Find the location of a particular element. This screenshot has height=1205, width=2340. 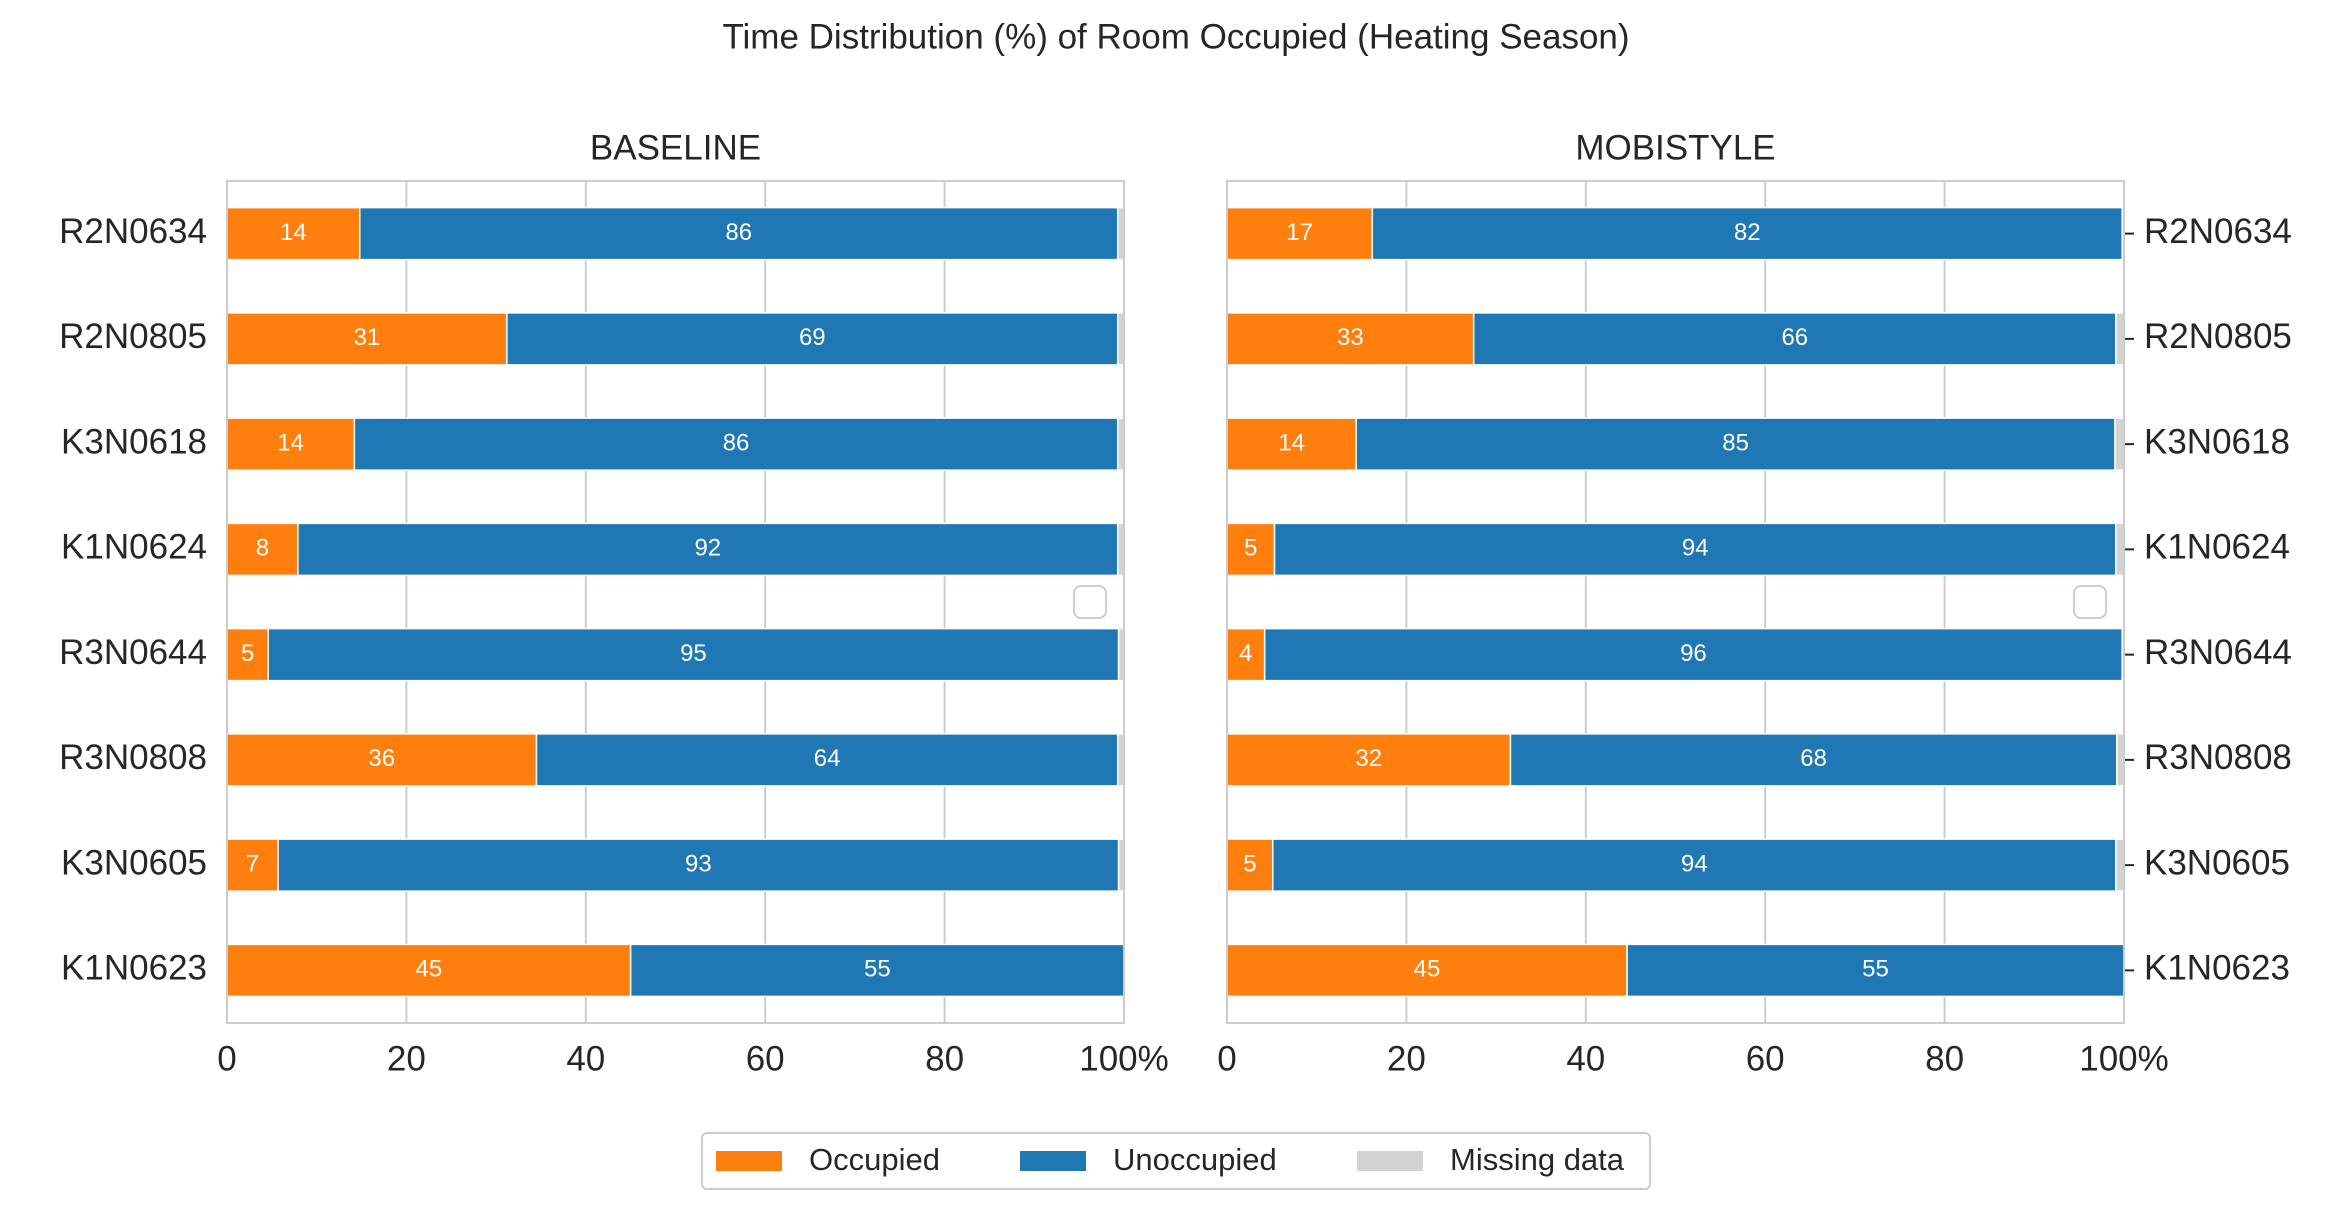

mobistyle-data-label: 45 is located at coordinates (1427, 969).